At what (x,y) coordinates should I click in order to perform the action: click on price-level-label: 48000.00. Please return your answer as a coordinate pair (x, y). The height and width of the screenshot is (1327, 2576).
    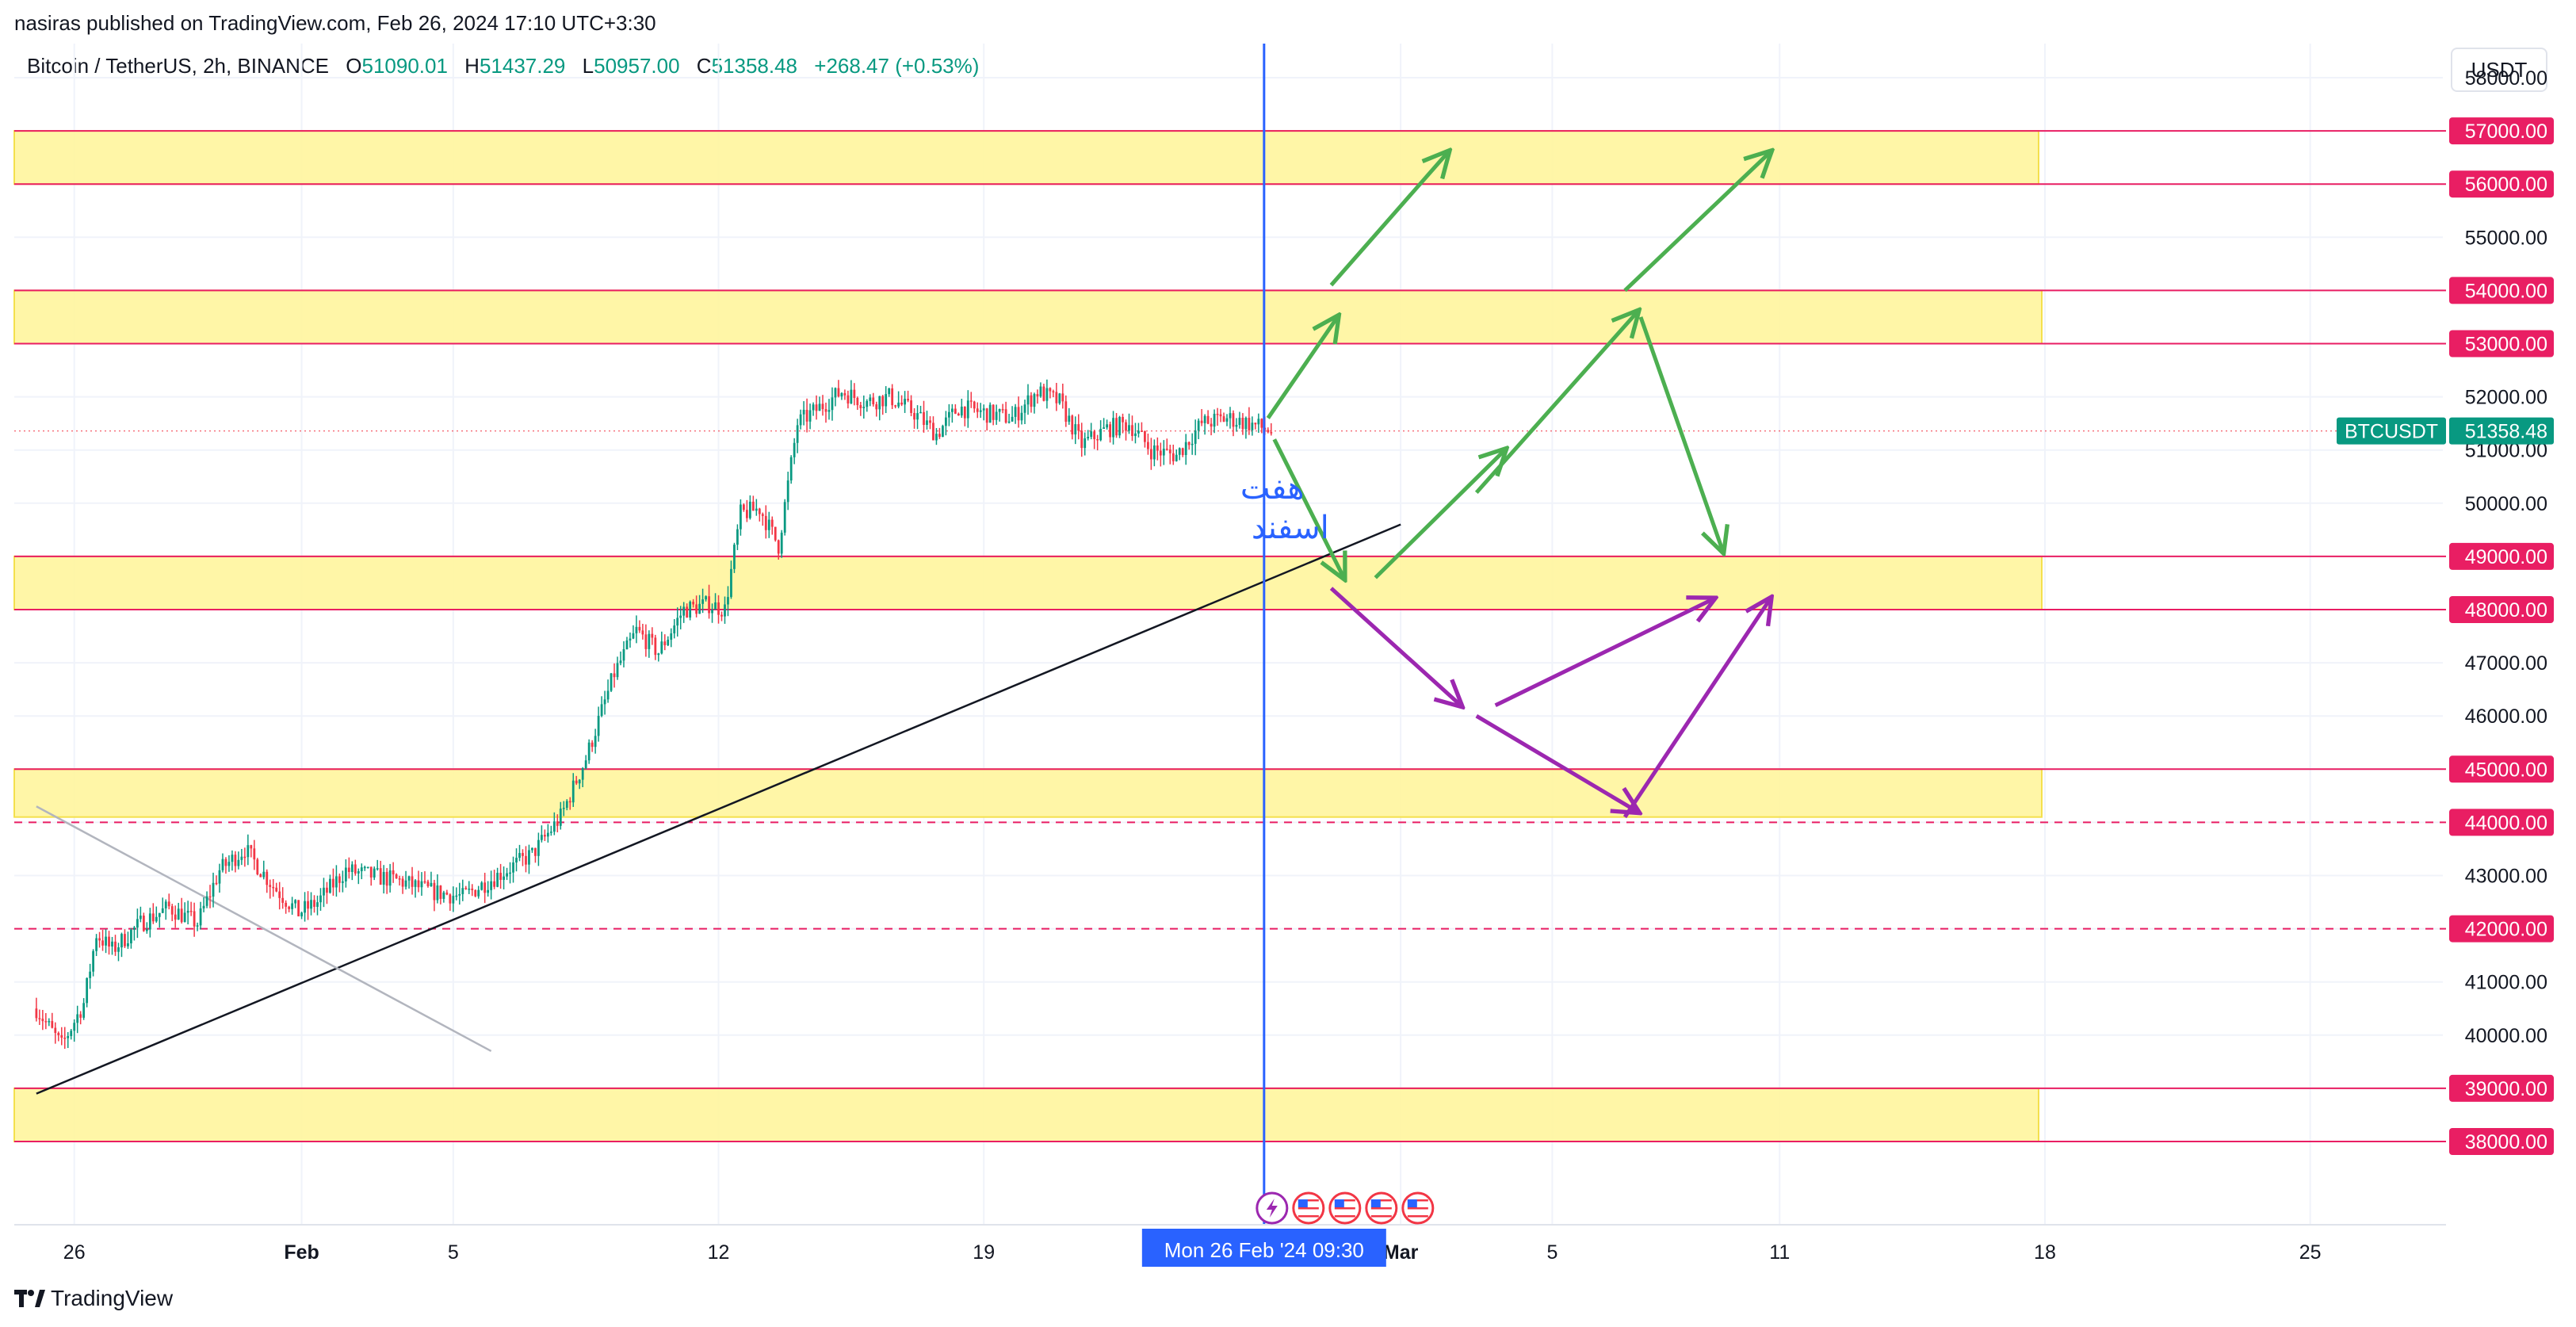
    Looking at the image, I should click on (2506, 610).